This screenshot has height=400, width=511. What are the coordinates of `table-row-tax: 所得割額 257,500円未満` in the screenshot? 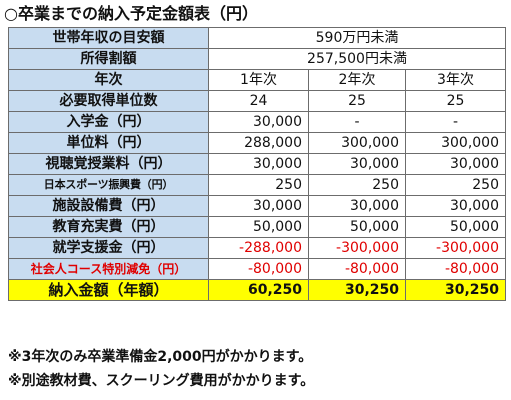 It's located at (257, 59).